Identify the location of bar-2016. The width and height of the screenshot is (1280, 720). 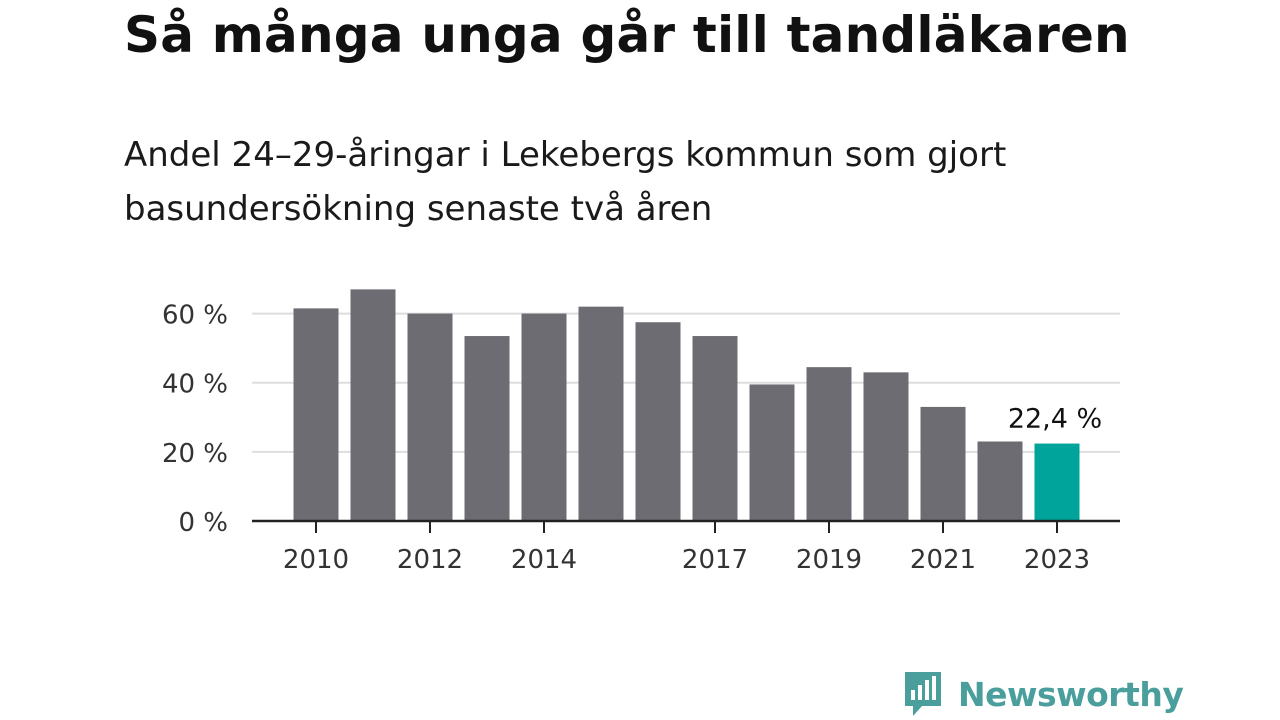
(658, 421).